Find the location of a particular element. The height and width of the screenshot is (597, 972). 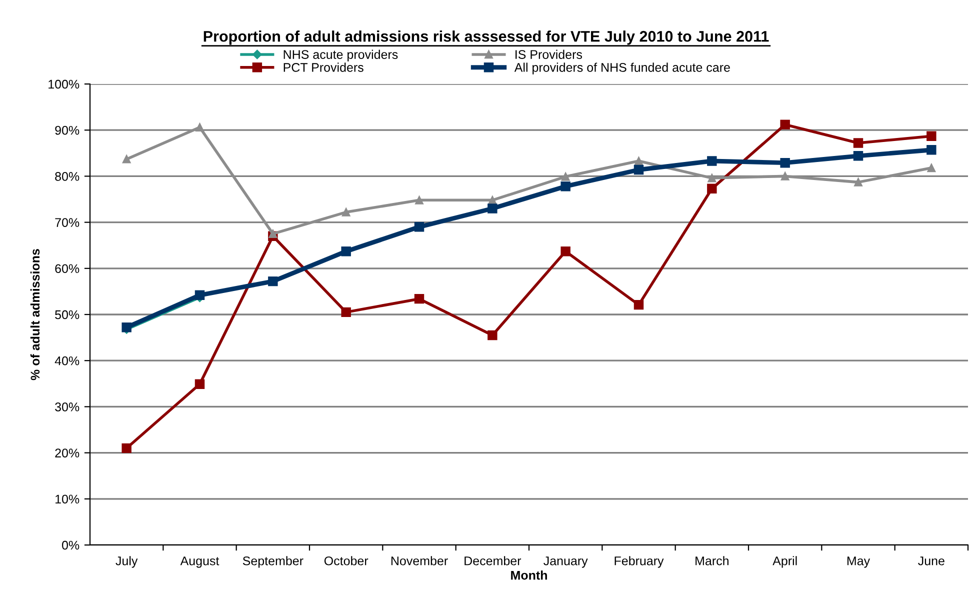

y-tick-label: 60% is located at coordinates (67, 269).